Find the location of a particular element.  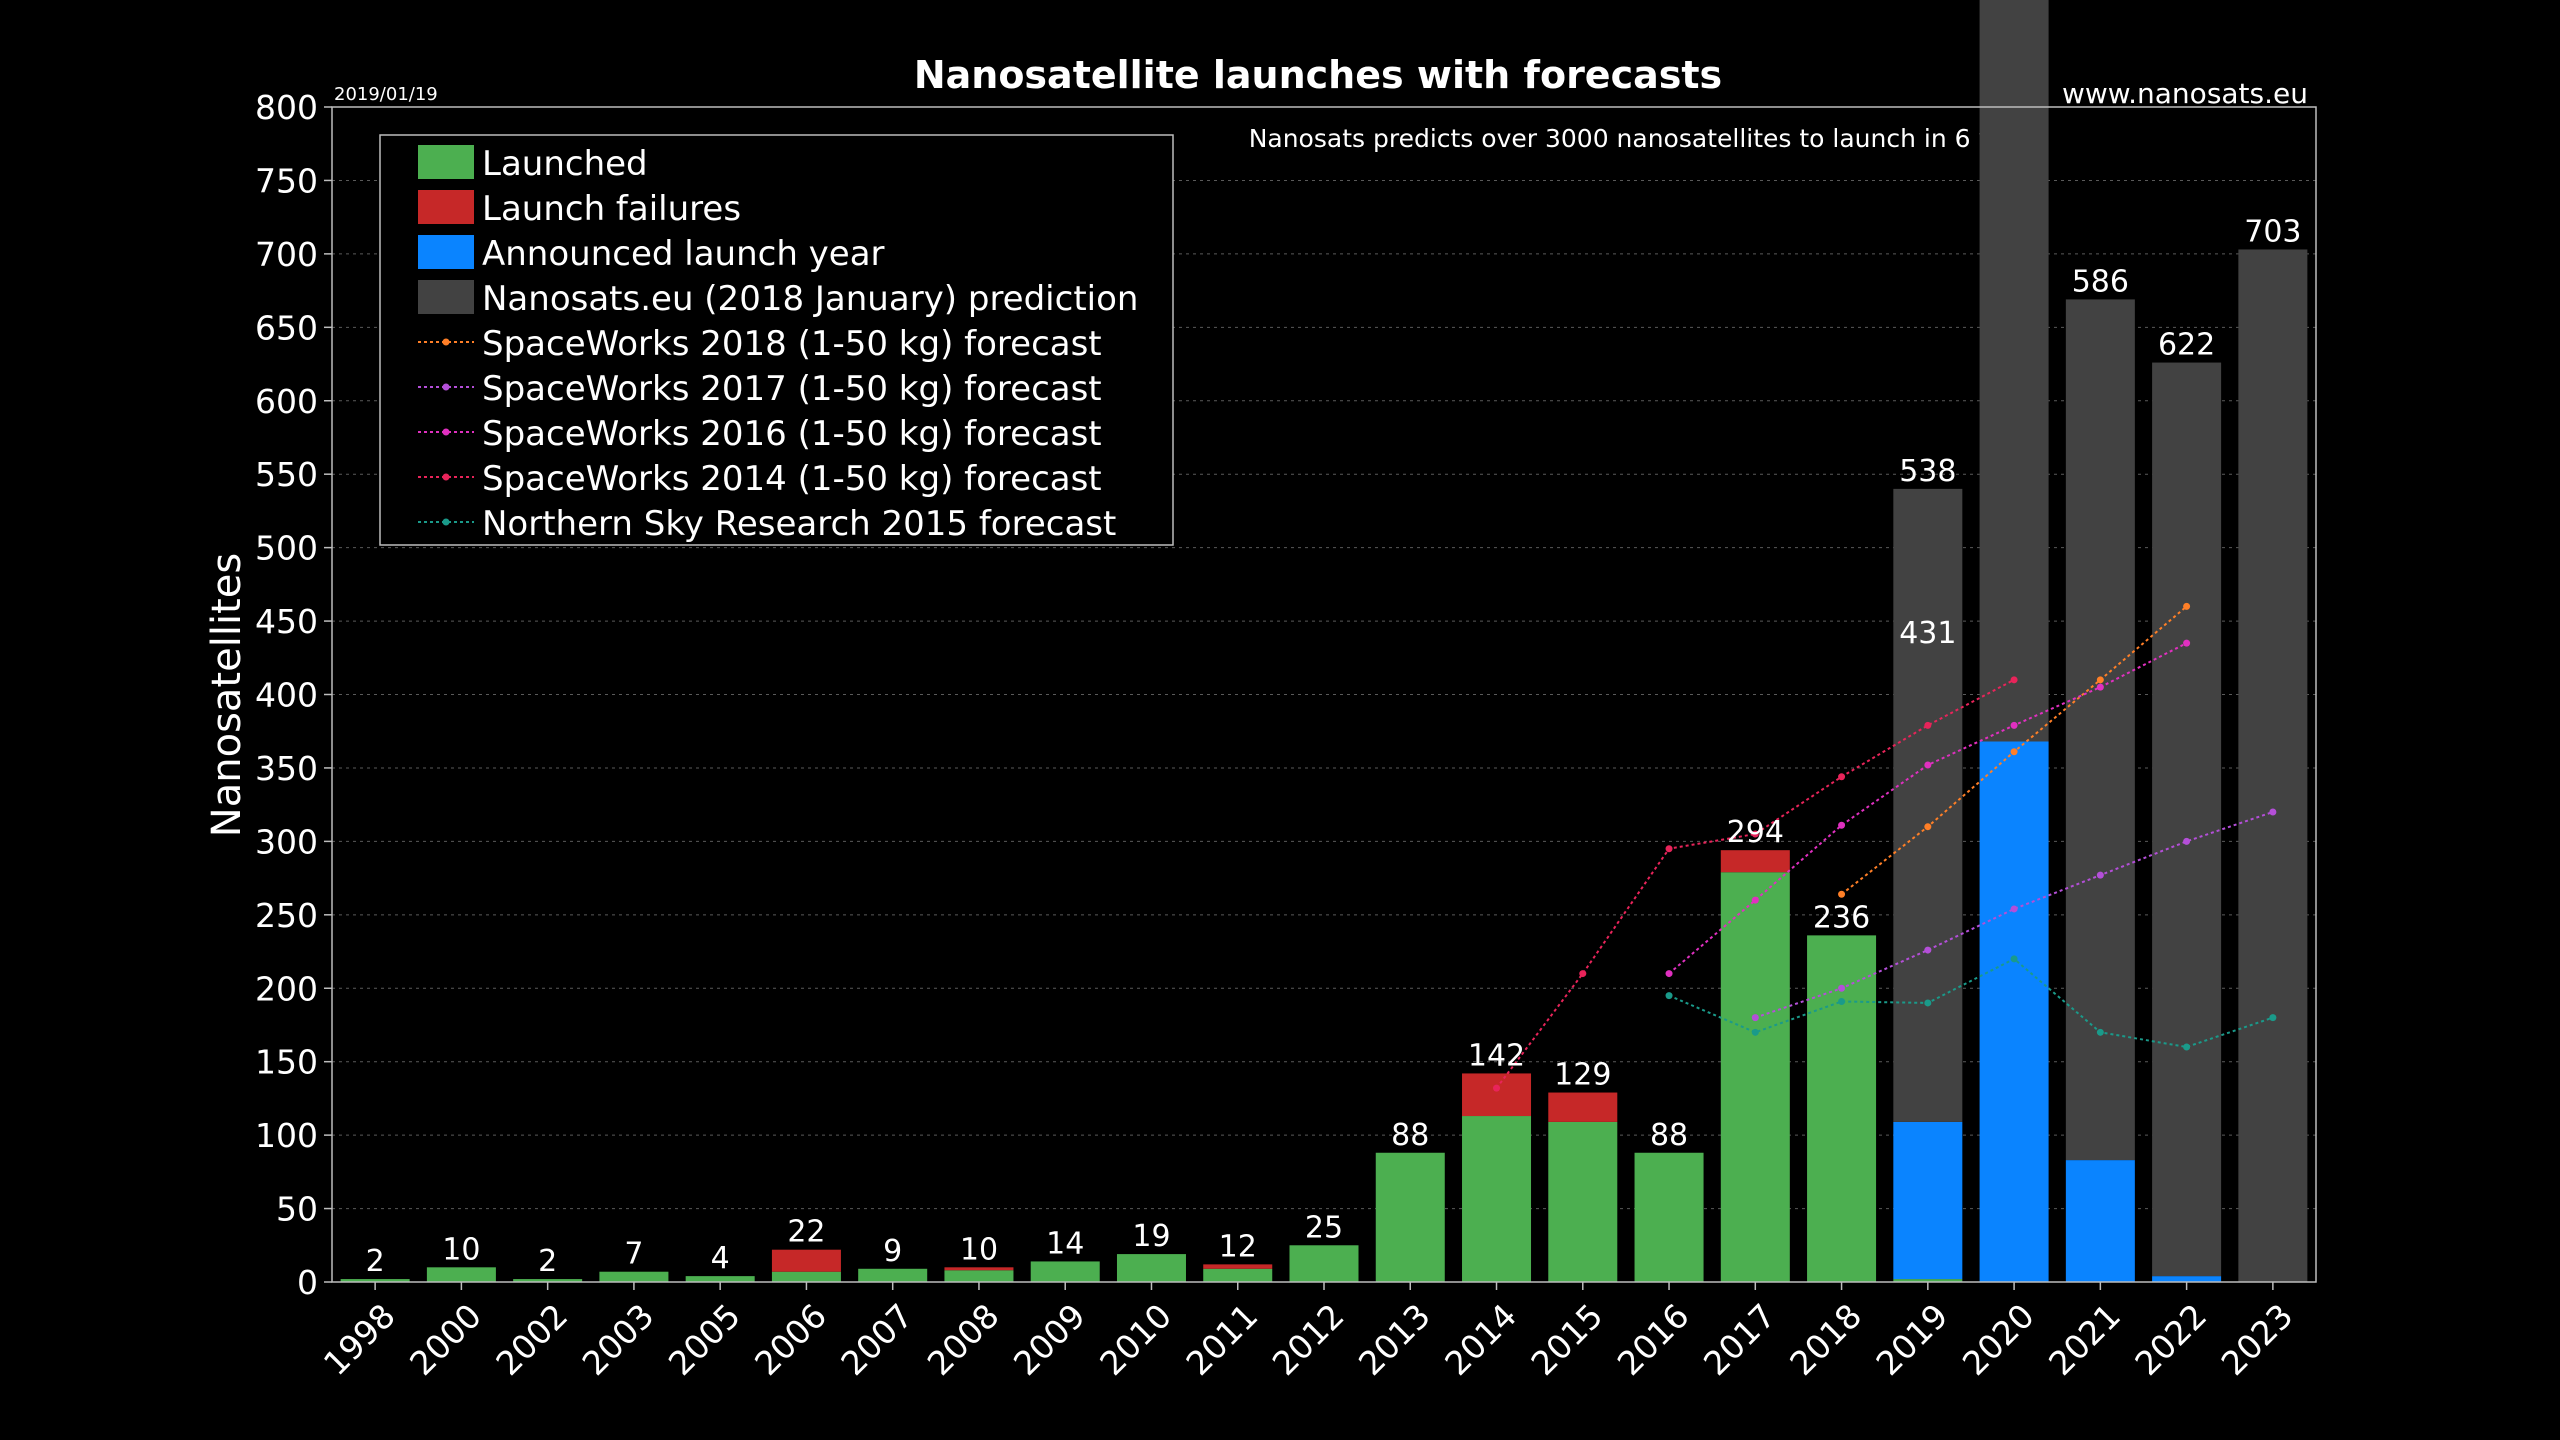

bar-2021-announced is located at coordinates (2100, 1221).